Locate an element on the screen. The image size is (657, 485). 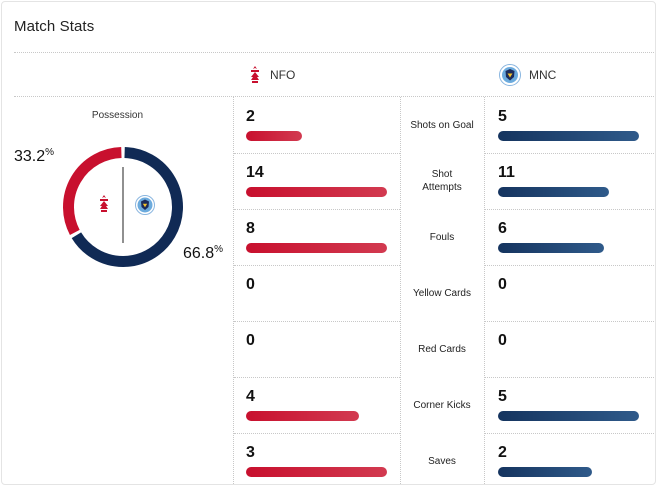
stat-label: Saves is located at coordinates (442, 461).